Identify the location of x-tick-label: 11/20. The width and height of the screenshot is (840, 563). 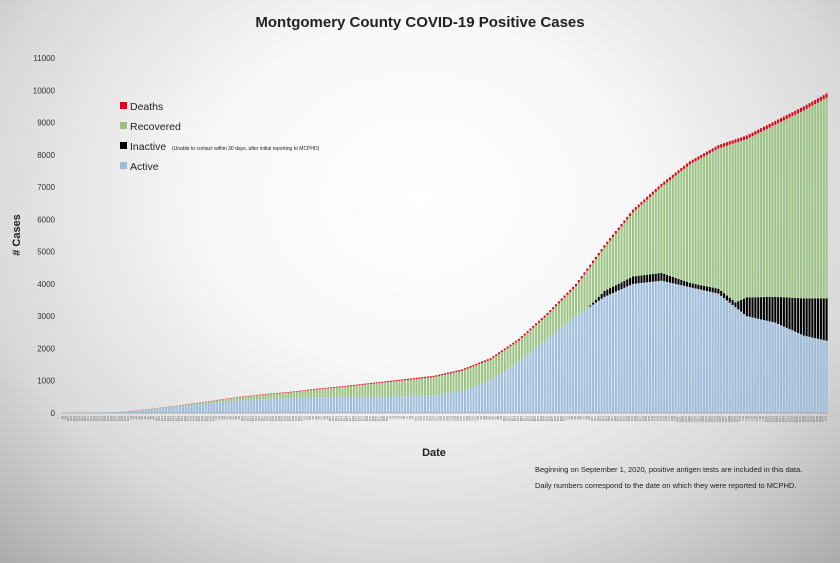
(794, 418).